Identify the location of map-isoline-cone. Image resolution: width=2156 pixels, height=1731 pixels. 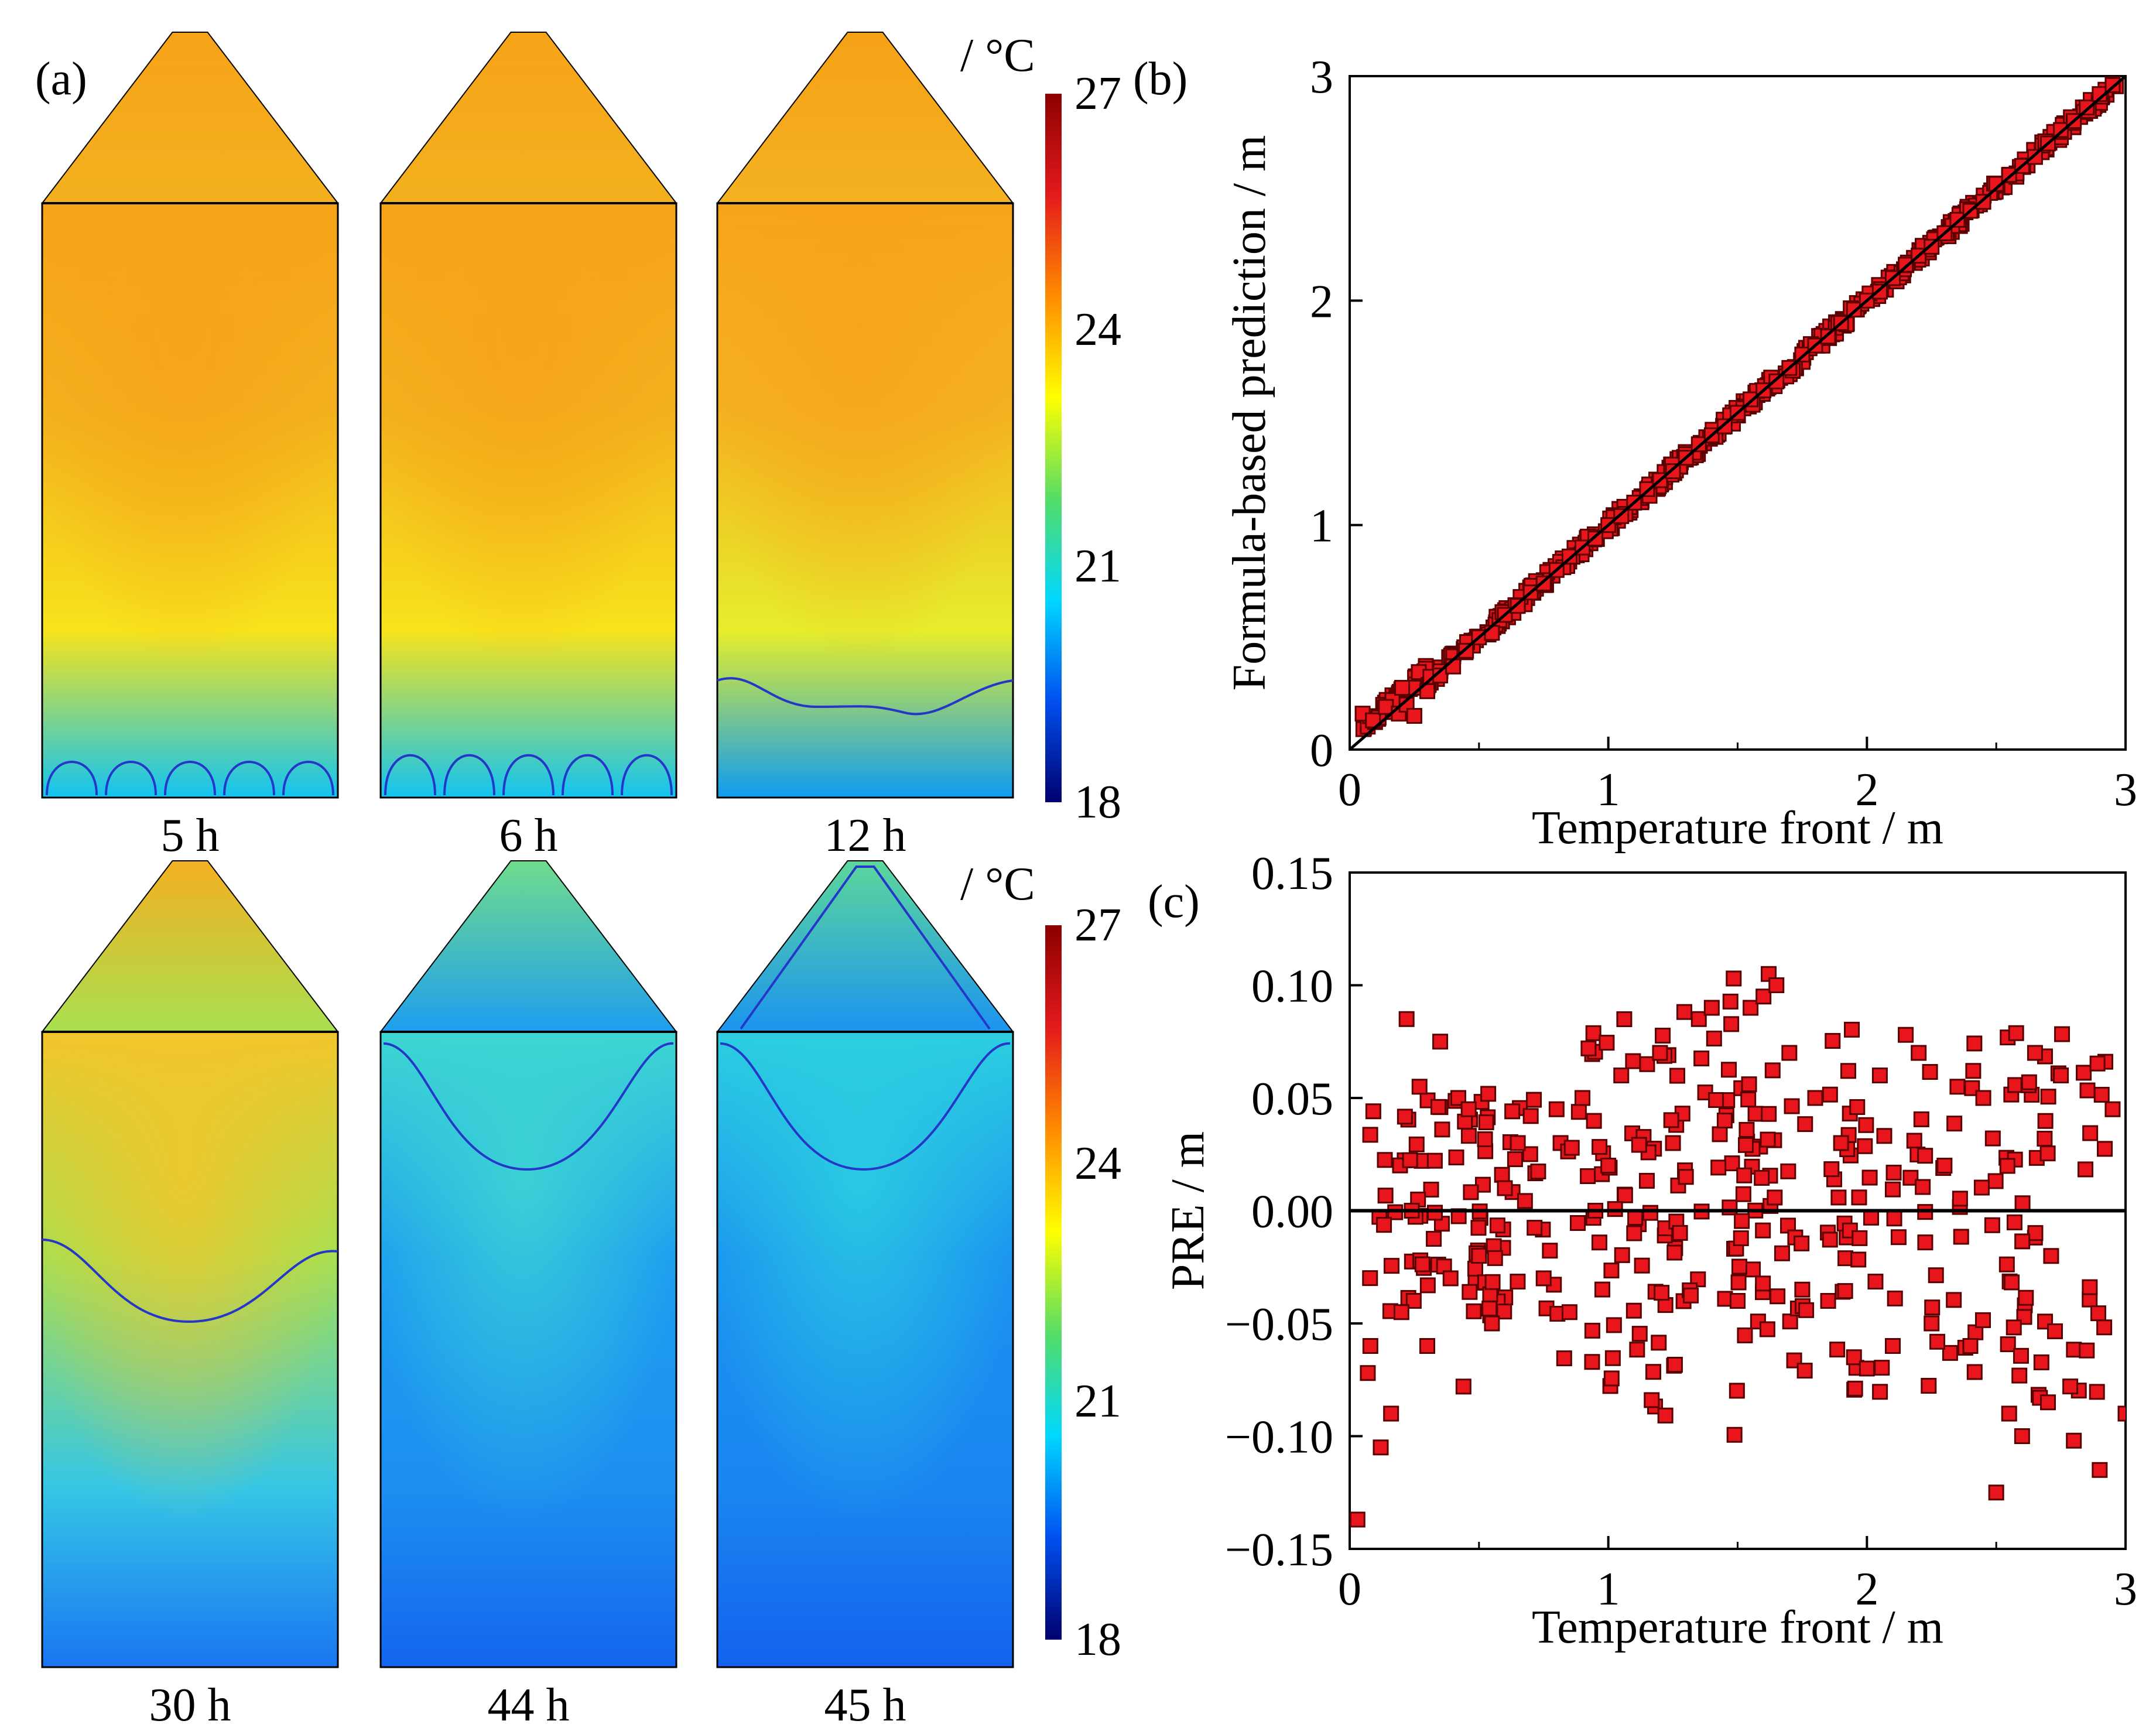
(866, 948).